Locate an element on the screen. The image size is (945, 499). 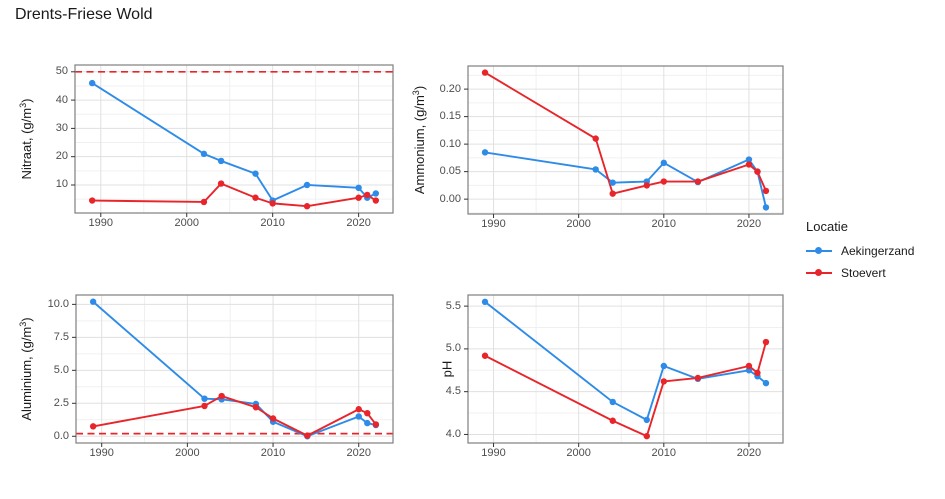
ph-y-axis-label: pH is located at coordinates (447, 369).